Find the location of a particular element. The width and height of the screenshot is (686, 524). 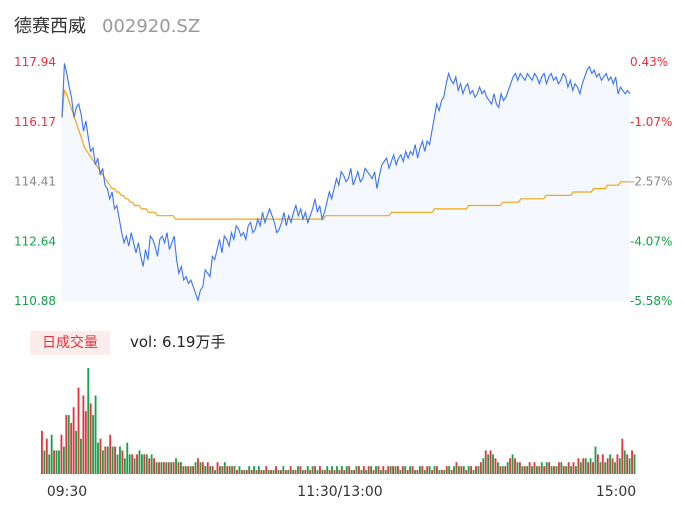

x-tick-label: 15:00 is located at coordinates (616, 492).